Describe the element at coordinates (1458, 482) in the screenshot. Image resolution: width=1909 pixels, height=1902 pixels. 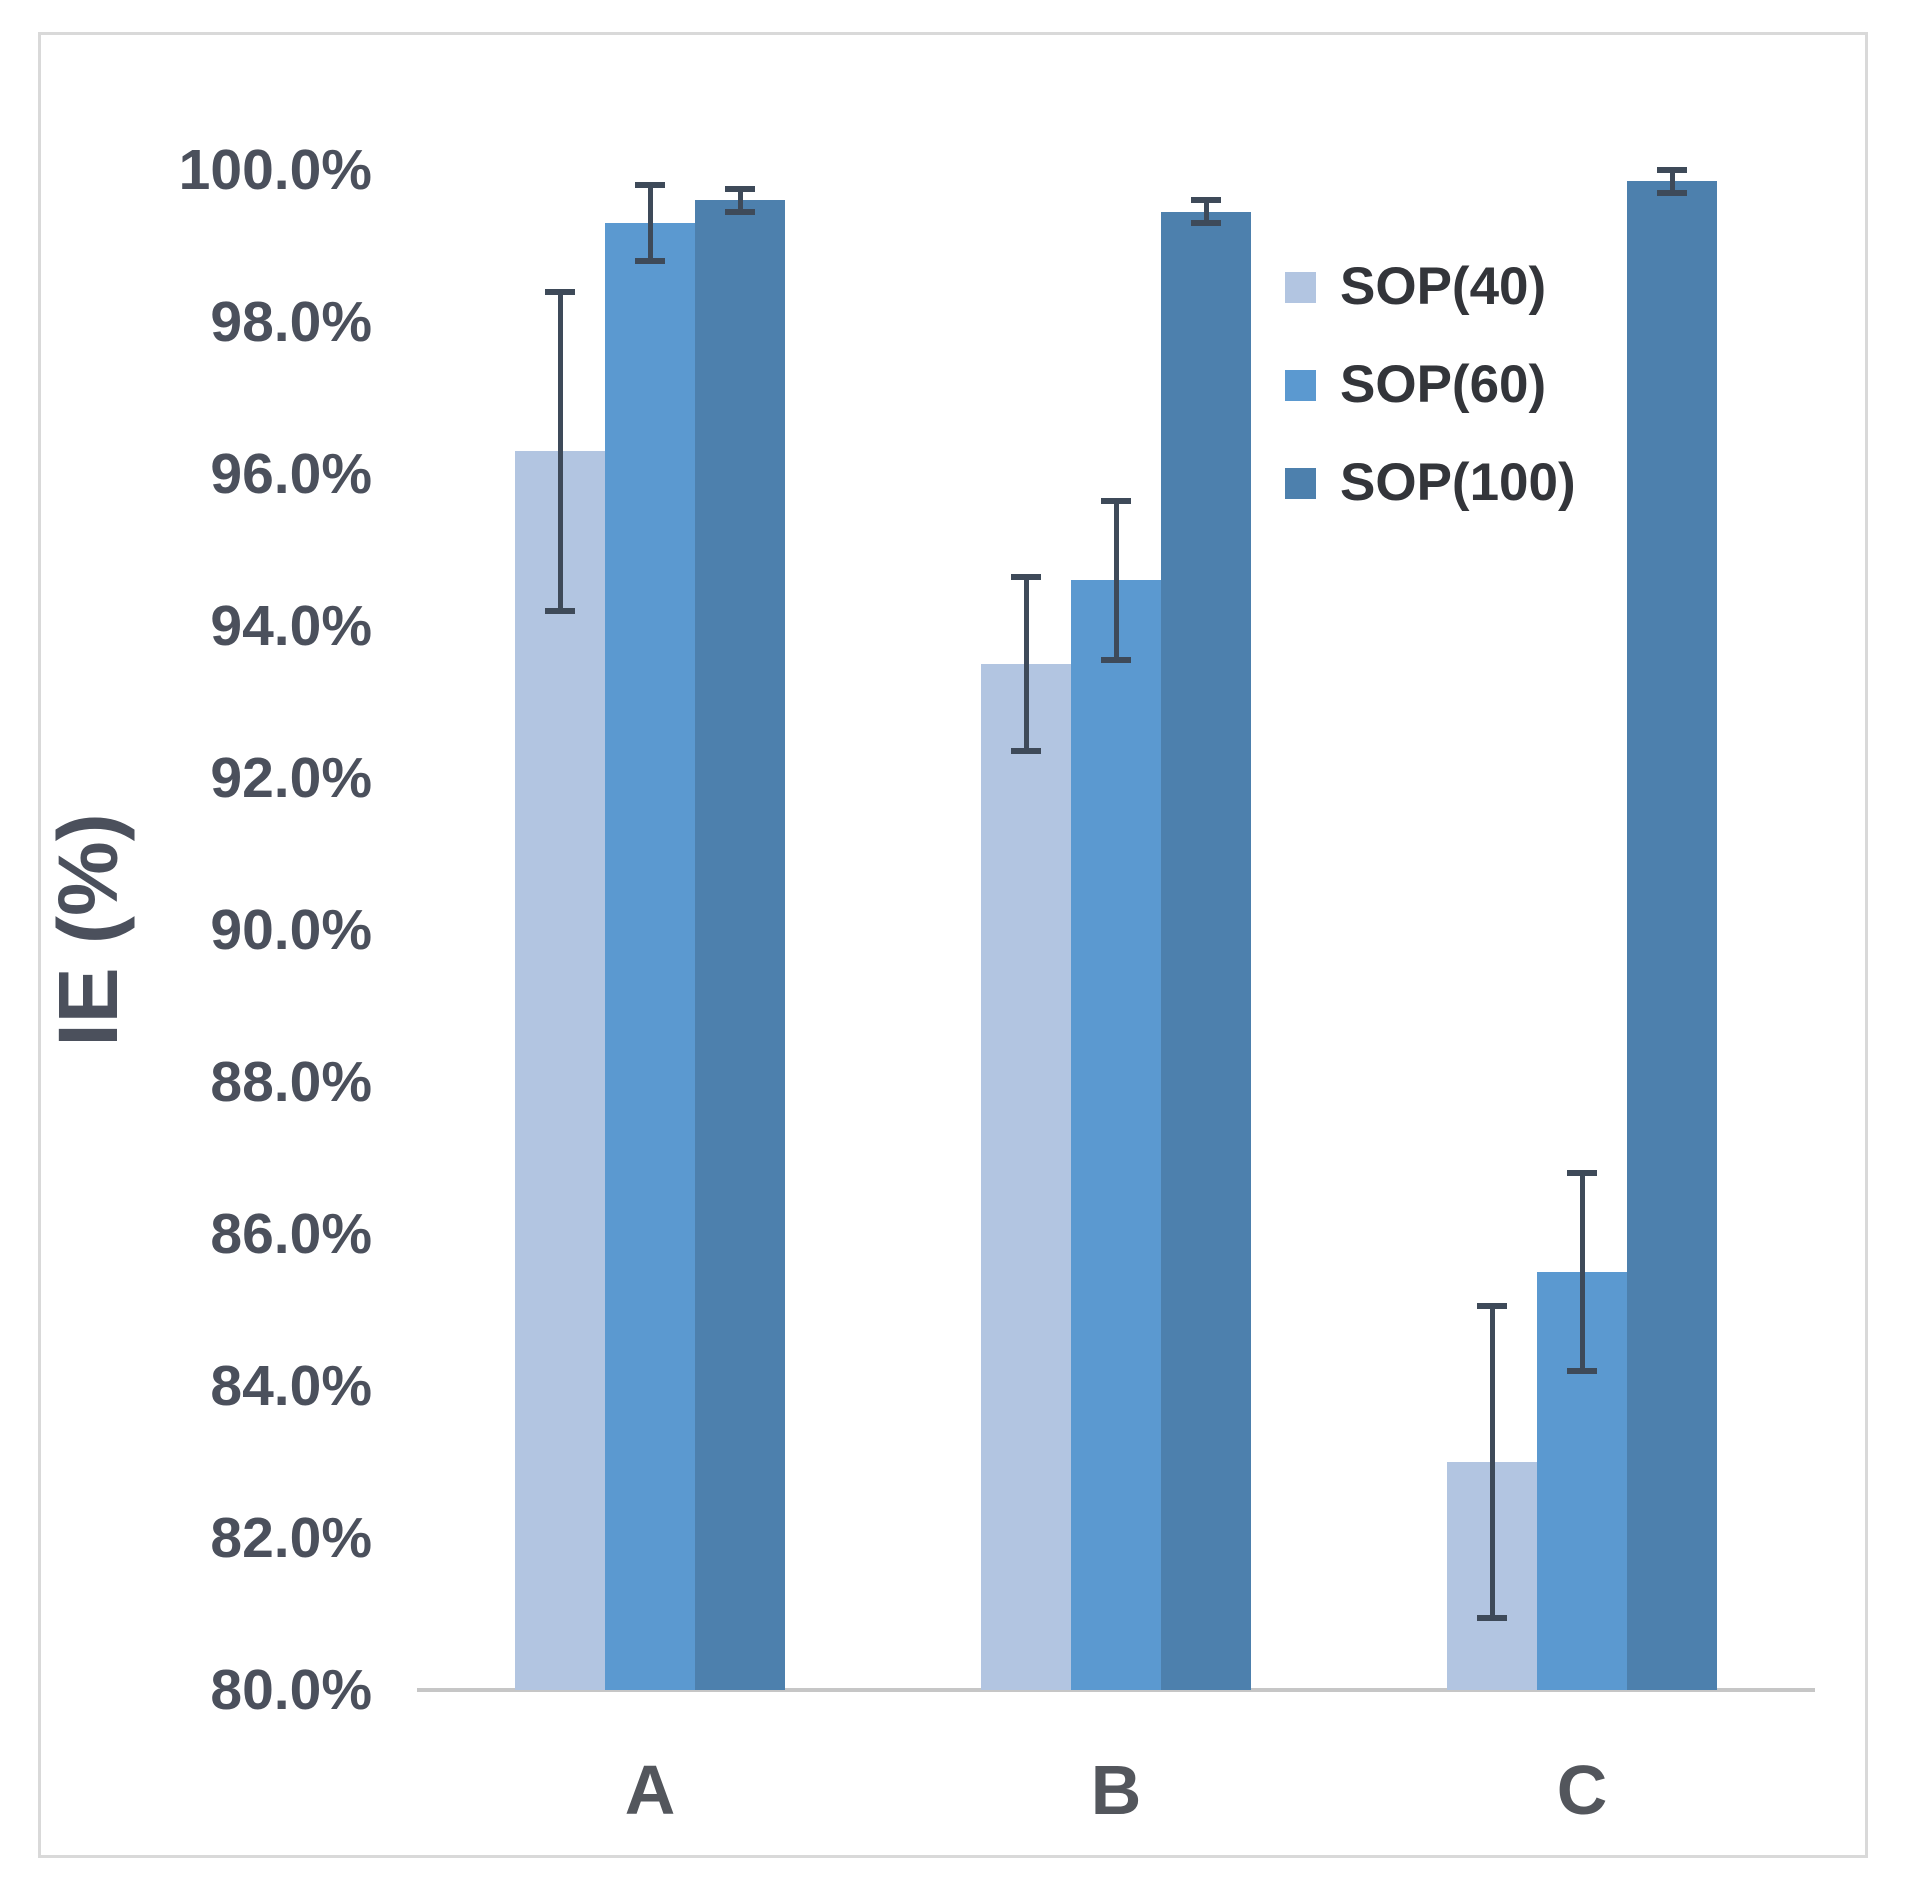
I see `legend-label-sop100: SOP(100)` at that location.